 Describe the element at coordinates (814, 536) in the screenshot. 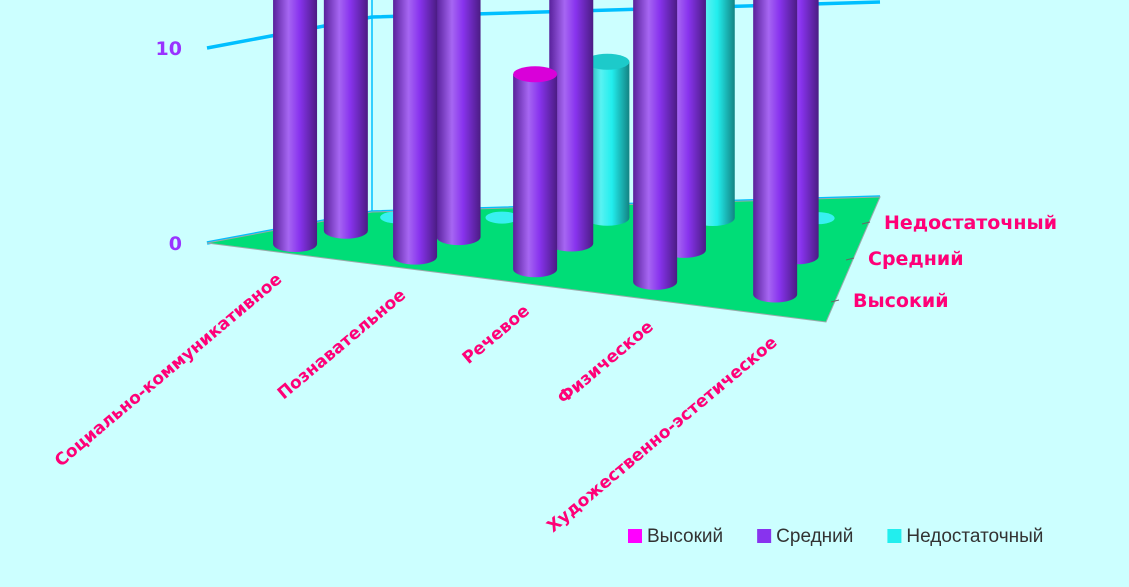

I see `legend-label: Средний` at that location.